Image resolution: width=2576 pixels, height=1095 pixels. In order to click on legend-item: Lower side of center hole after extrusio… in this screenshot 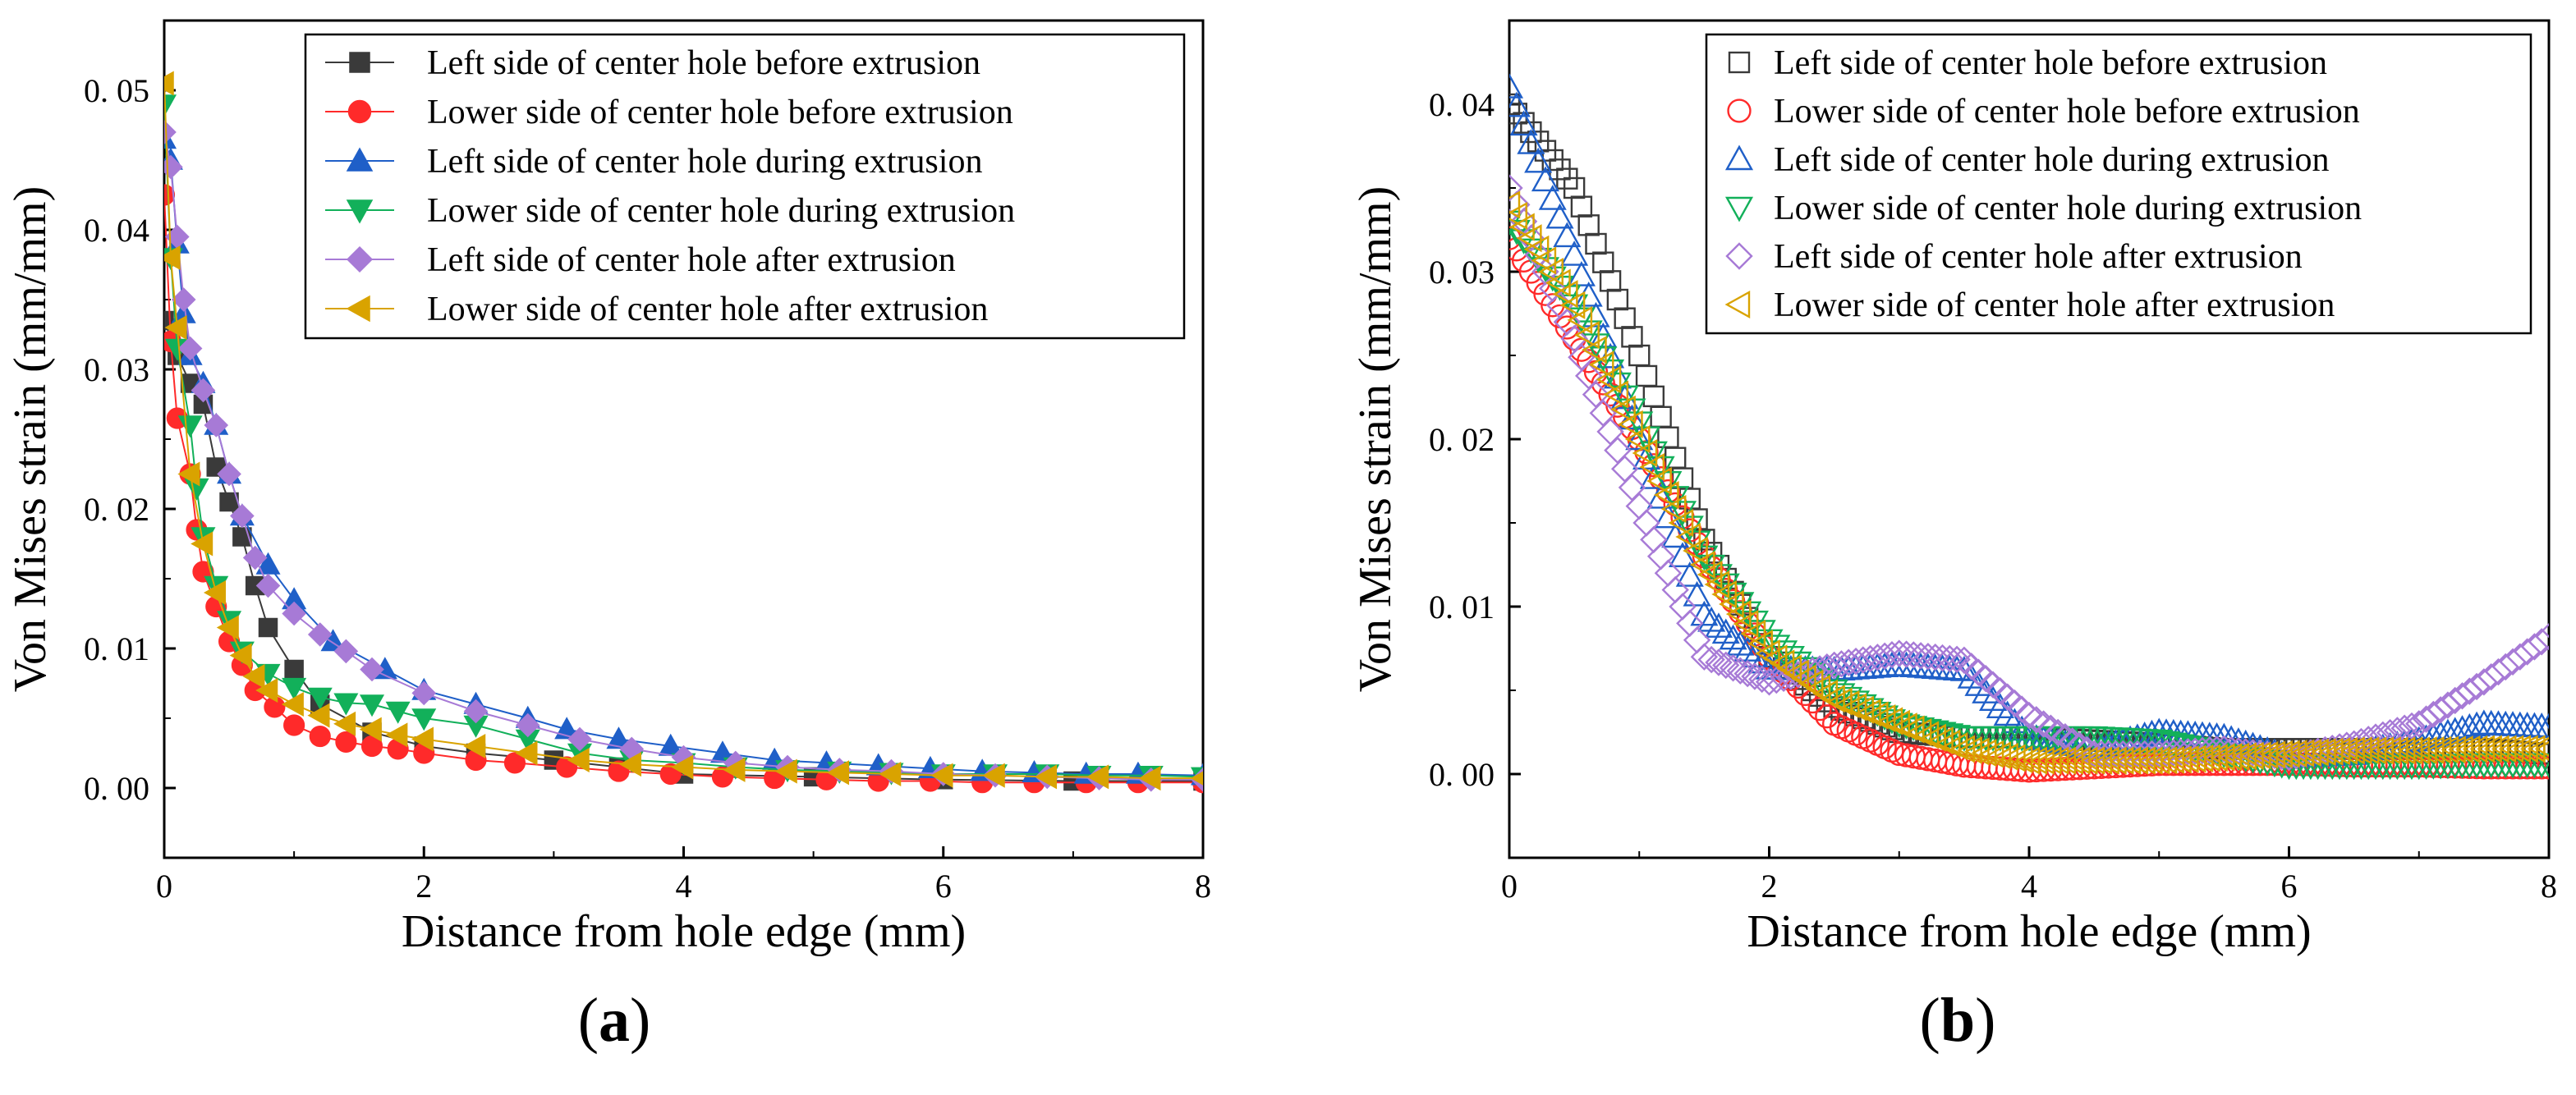, I will do `click(656, 309)`.